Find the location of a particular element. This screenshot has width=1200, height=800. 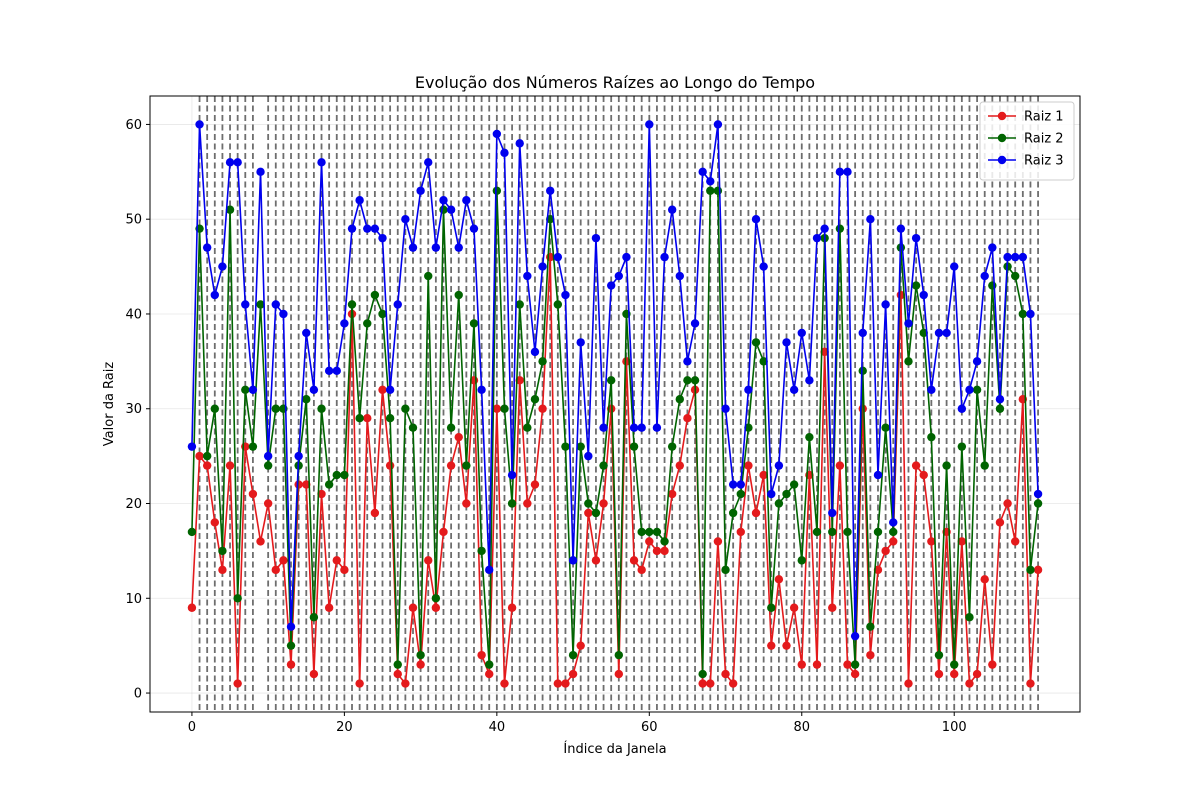

y-tick-label: 0 is located at coordinates (138, 694).